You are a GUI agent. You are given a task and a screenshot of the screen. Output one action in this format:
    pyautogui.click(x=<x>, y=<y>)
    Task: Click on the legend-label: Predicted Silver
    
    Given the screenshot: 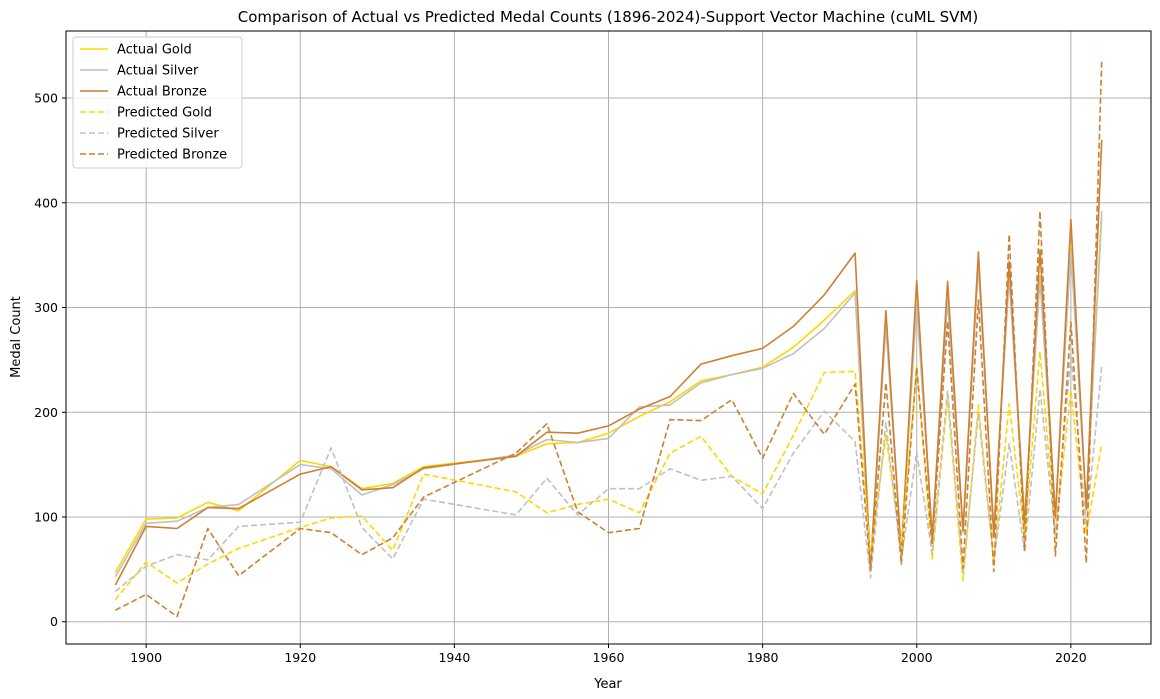 What is the action you would take?
    pyautogui.click(x=168, y=134)
    